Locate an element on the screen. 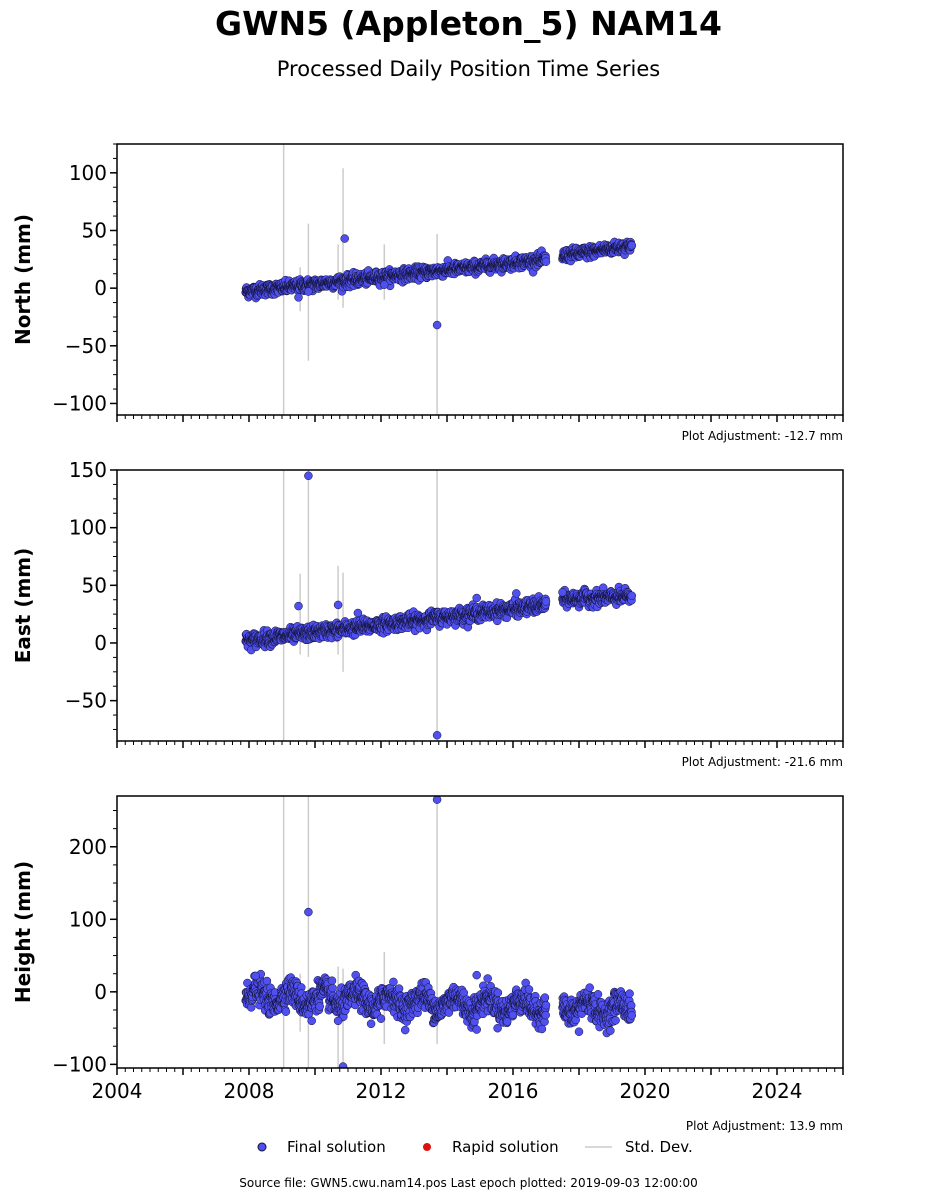 Image resolution: width=937 pixels, height=1200 pixels. legend: Final solution Rapid solution Std. Dev. is located at coordinates (475, 1147).